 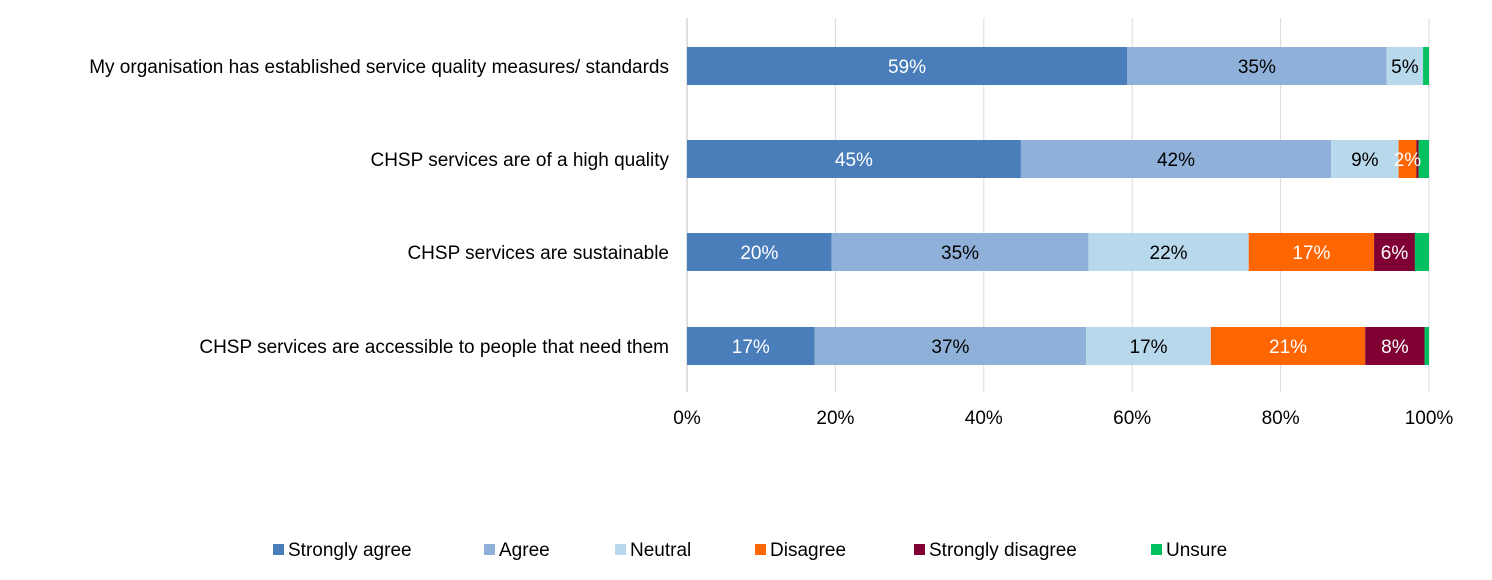 I want to click on bar-label-3-strongly-disagree: 6%, so click(x=1395, y=253).